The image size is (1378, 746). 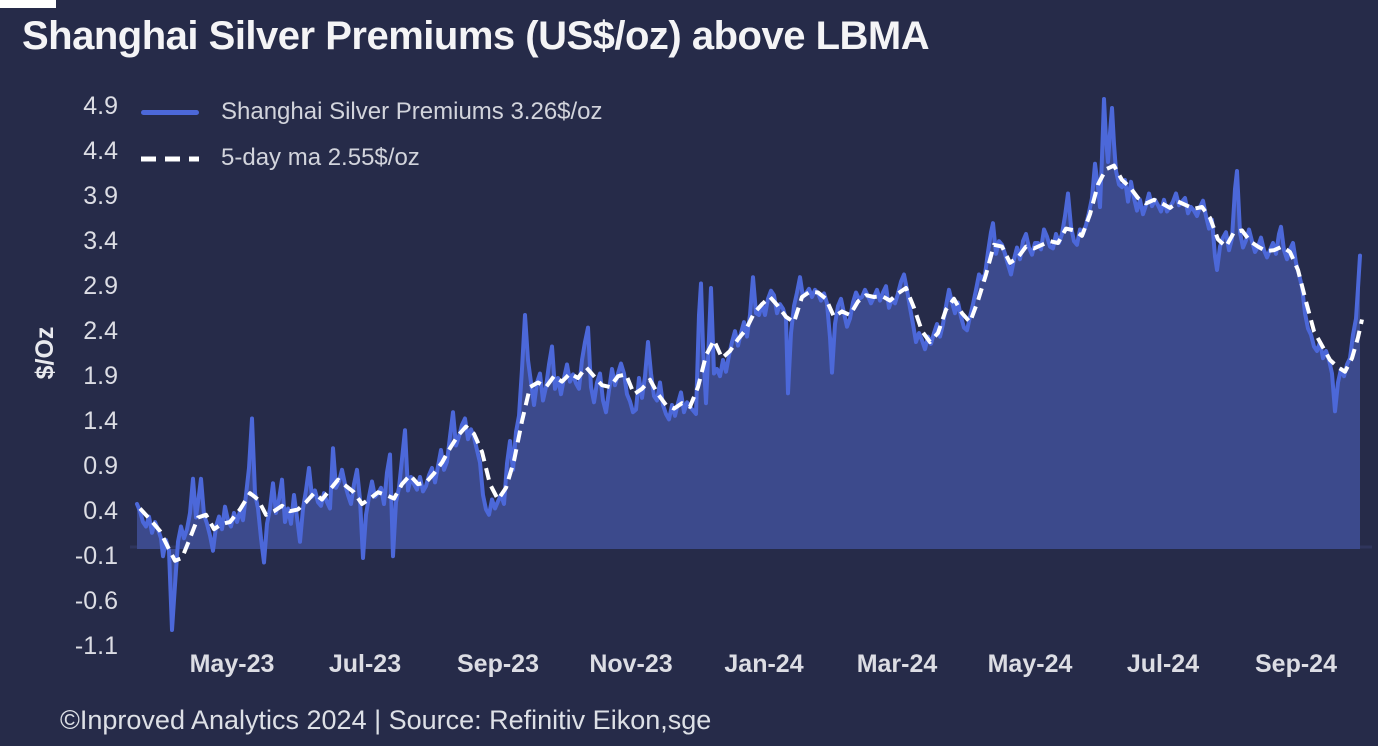 What do you see at coordinates (412, 111) in the screenshot?
I see `legend-label-premium: Shanghai Silver Premiums 3.26$/oz` at bounding box center [412, 111].